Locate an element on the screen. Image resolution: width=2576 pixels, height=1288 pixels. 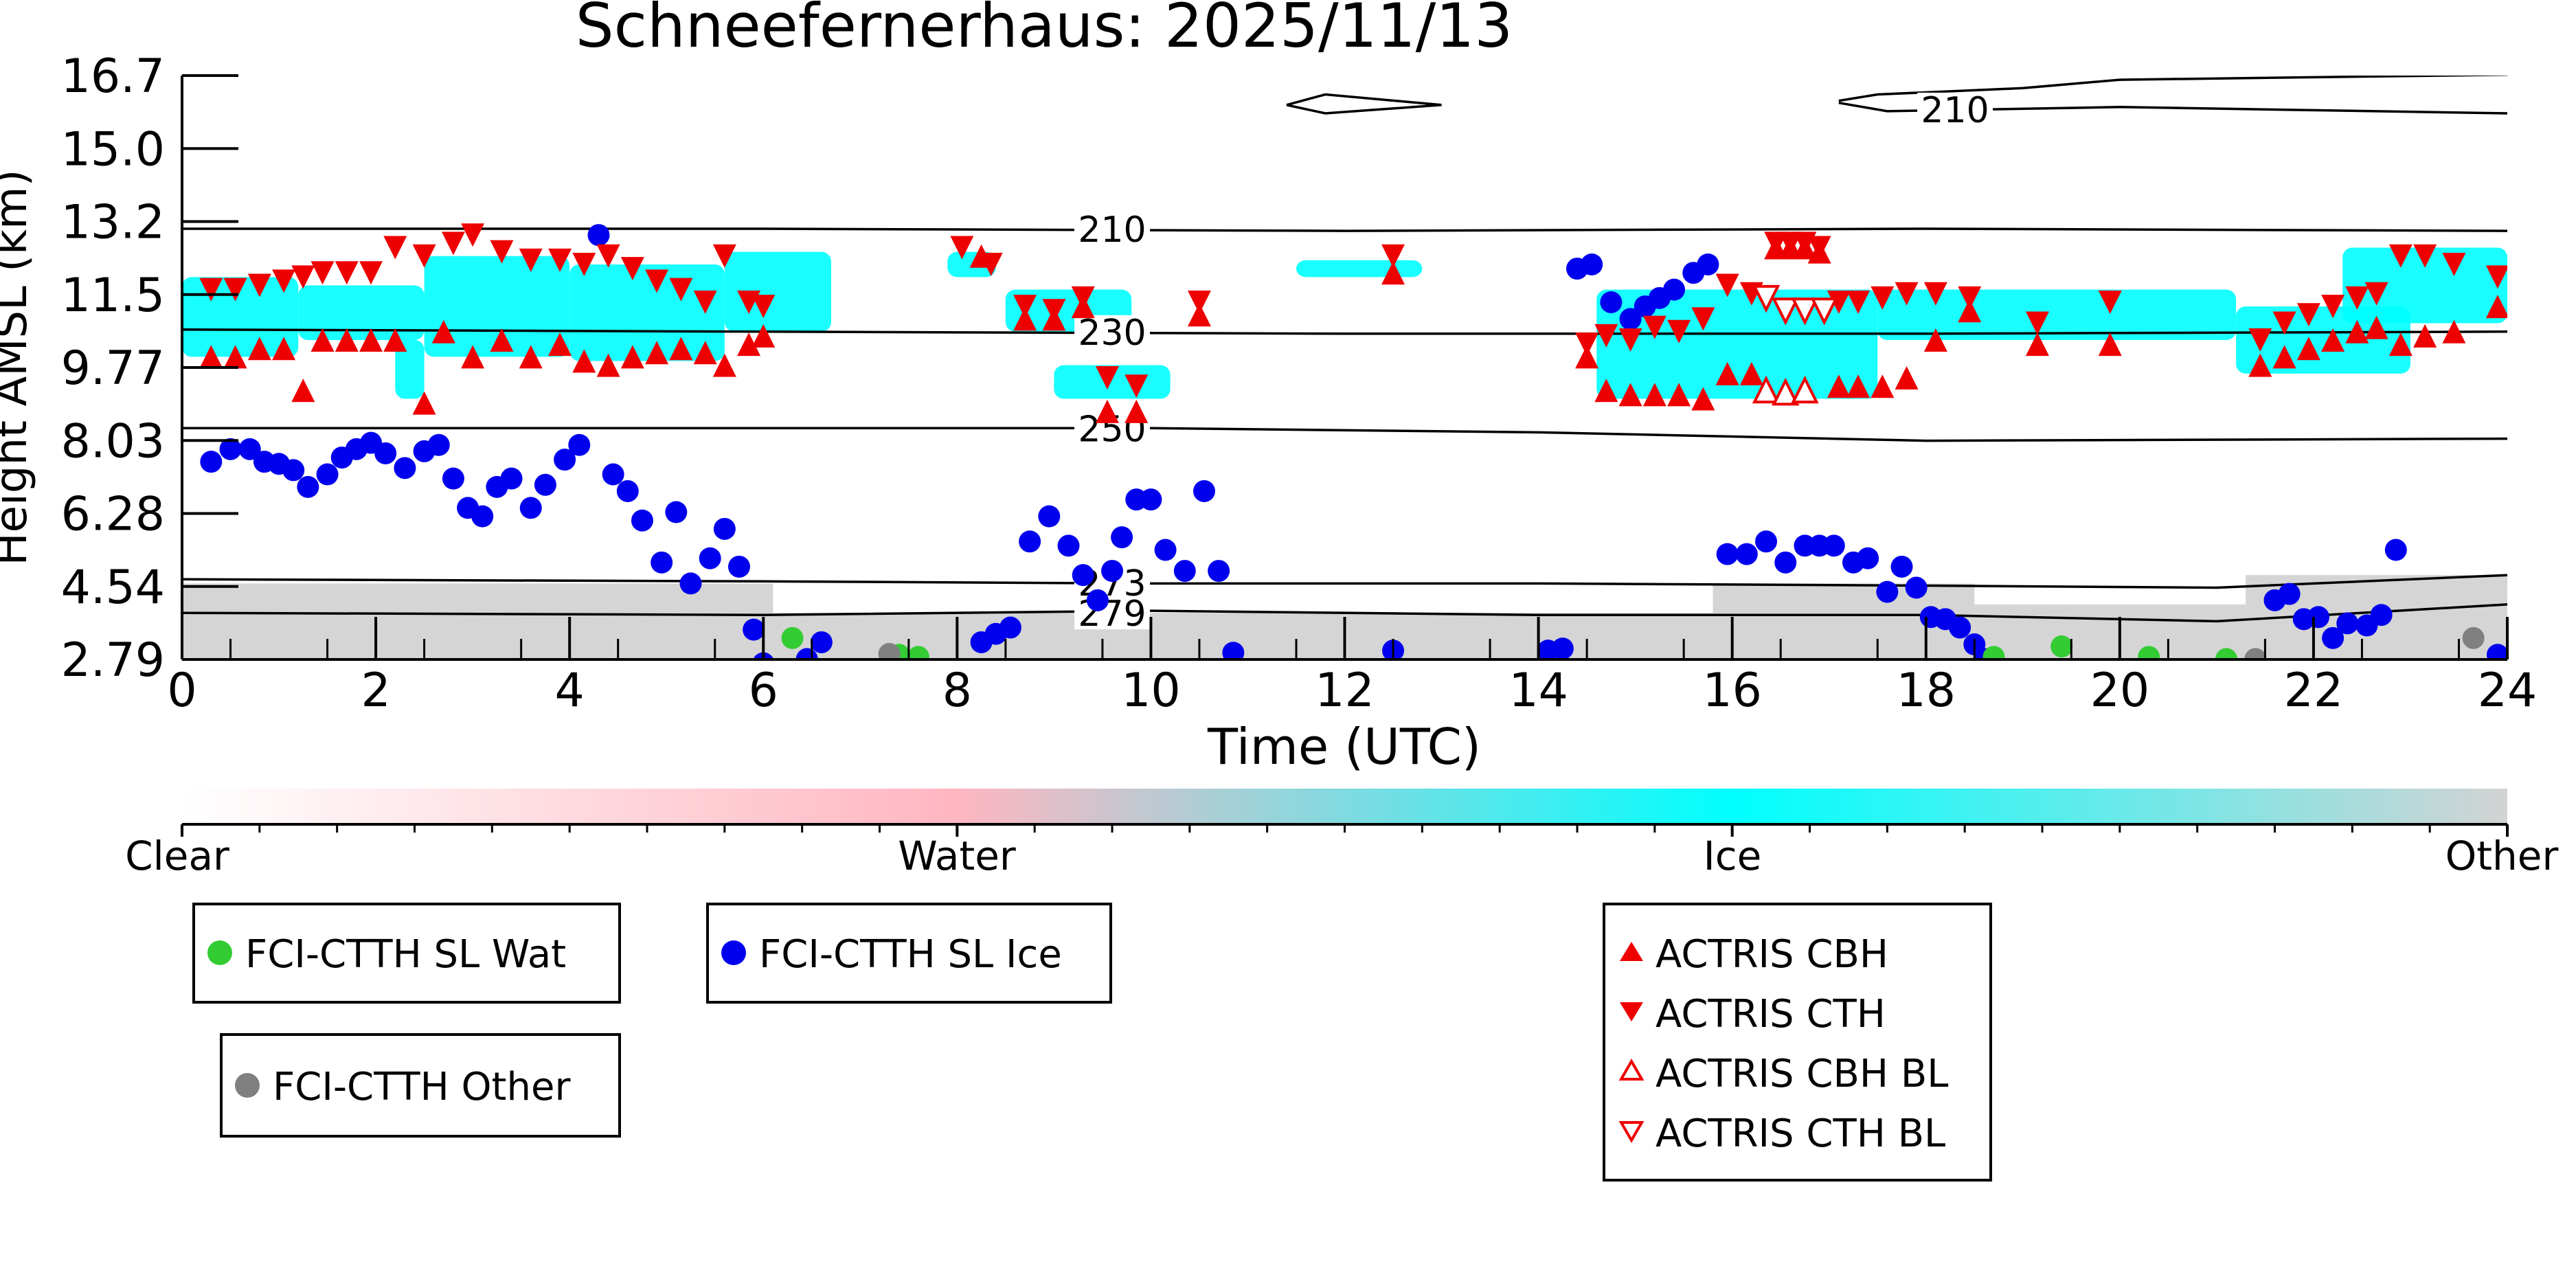
x-tick-label-5: 10 is located at coordinates (1151, 691).